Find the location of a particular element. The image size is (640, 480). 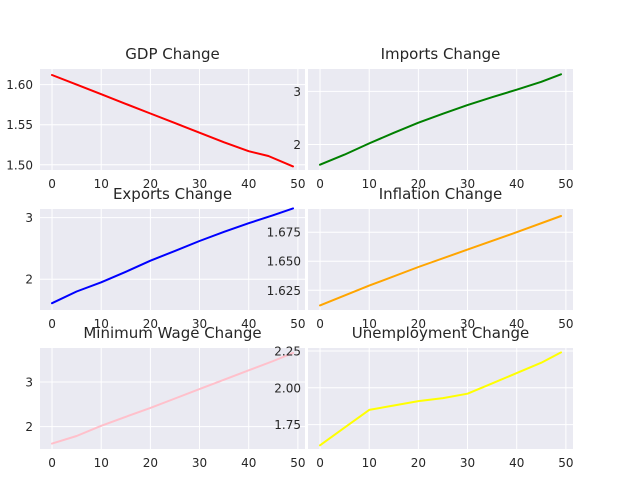

subplot-5: 0 10 20 30 40 50 2 3 Minimum Wage Change is located at coordinates (165, 397).